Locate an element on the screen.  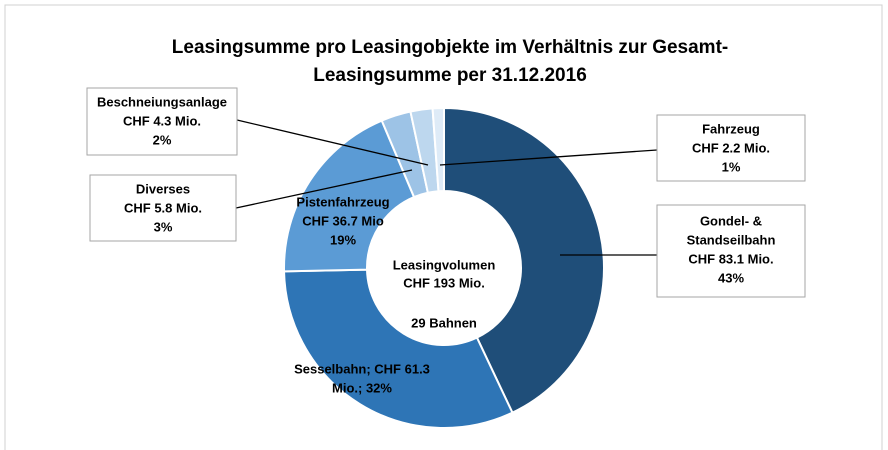
slice-label: CHF 2.2 Mio. is located at coordinates (731, 147).